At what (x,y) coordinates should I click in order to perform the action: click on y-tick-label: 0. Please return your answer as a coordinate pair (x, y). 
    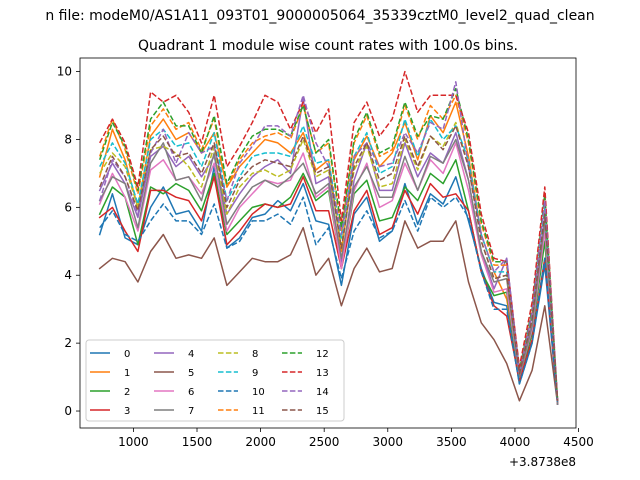
    Looking at the image, I should click on (68, 411).